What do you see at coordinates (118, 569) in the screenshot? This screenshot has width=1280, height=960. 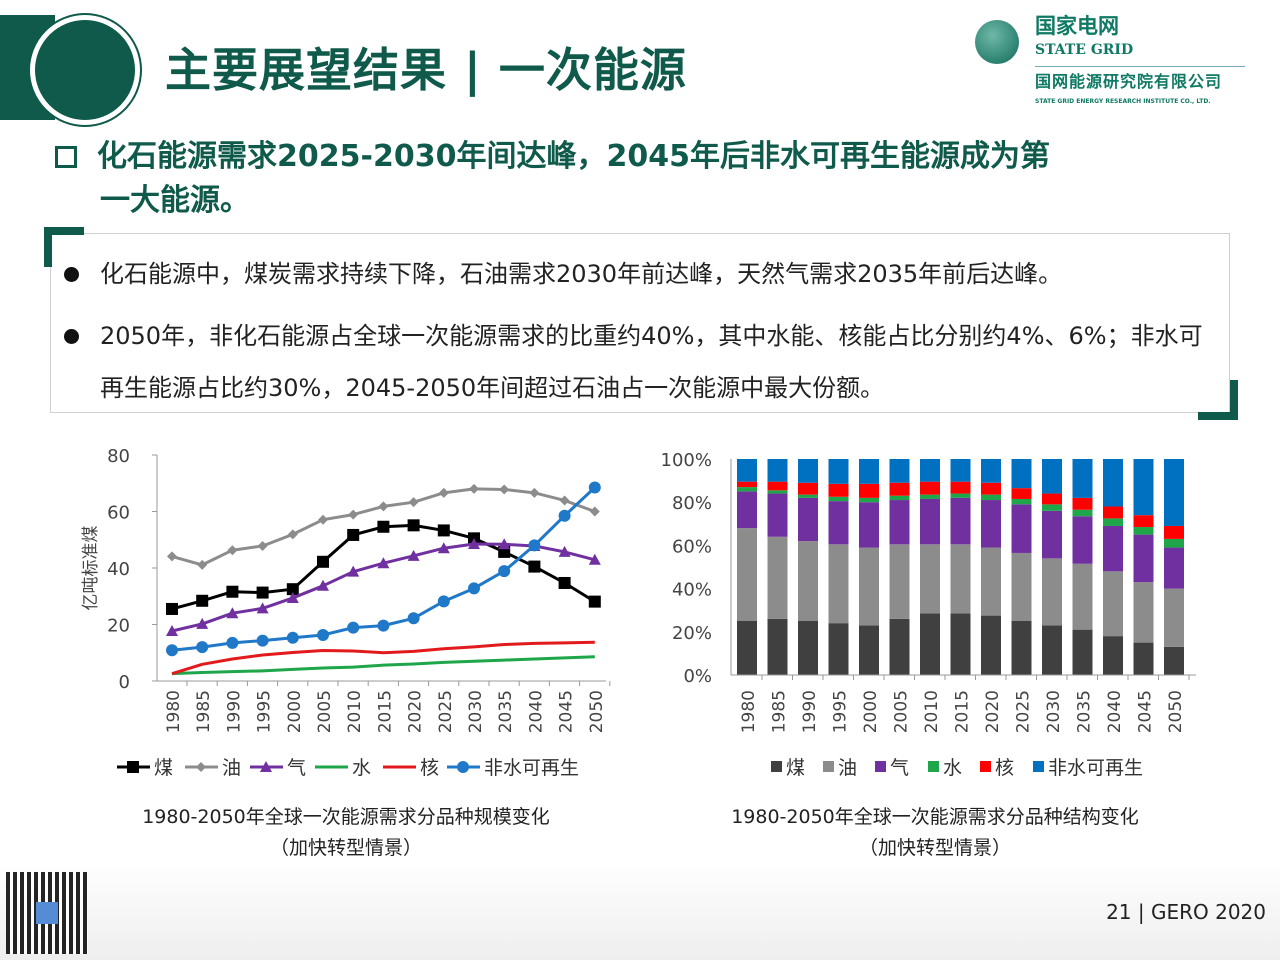 I see `y-tick-label: 40` at bounding box center [118, 569].